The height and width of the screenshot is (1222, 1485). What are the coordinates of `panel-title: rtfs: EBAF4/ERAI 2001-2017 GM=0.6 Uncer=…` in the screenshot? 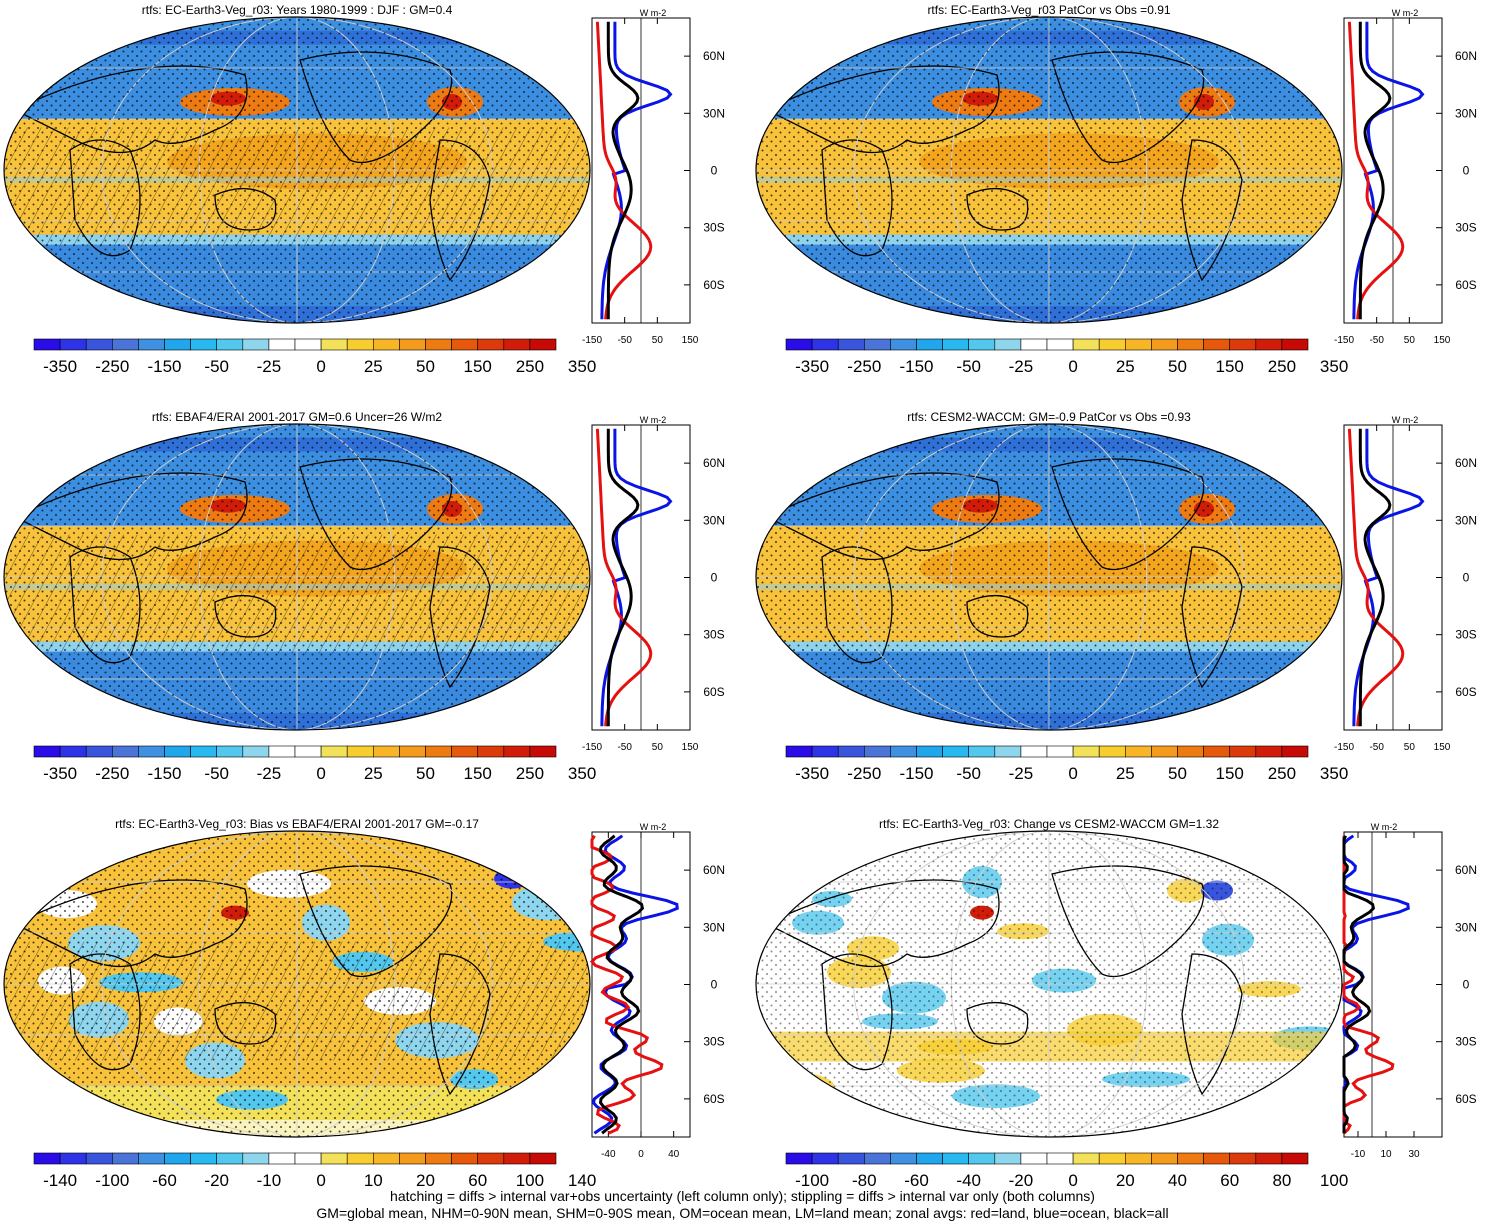 It's located at (297, 417).